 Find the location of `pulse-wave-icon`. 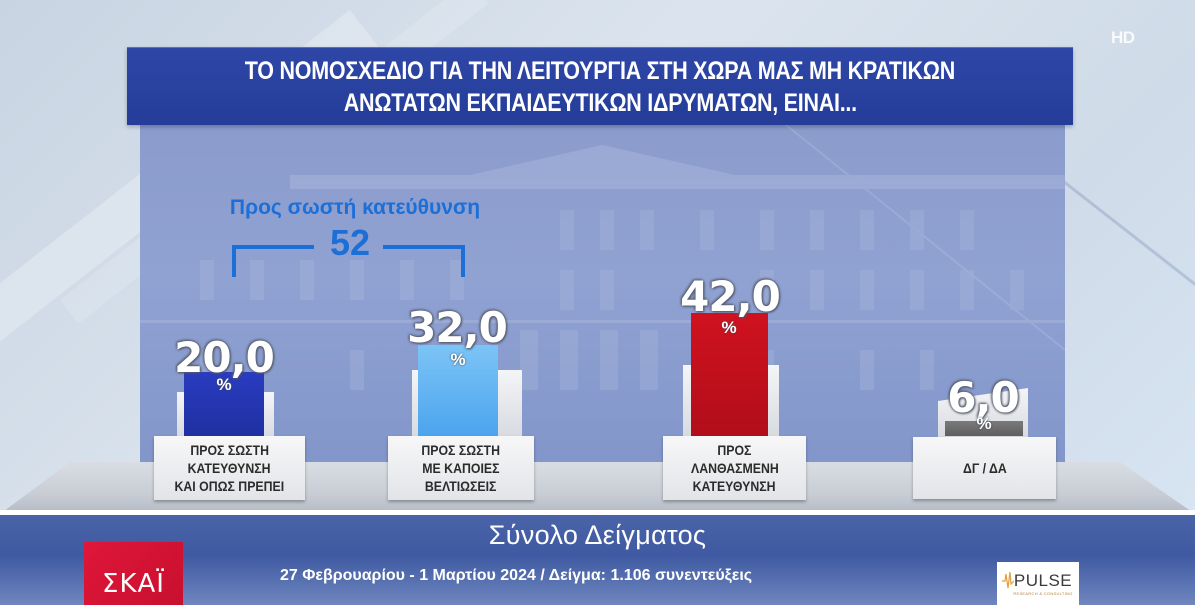

pulse-wave-icon is located at coordinates (1008, 580).